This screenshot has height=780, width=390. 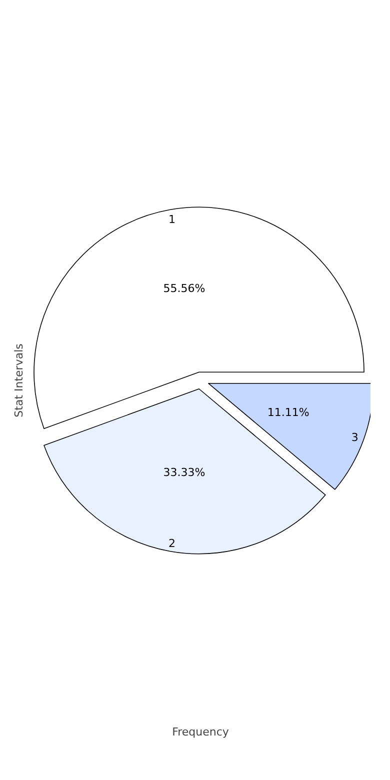 I want to click on data-label: 55.56%, so click(x=184, y=288).